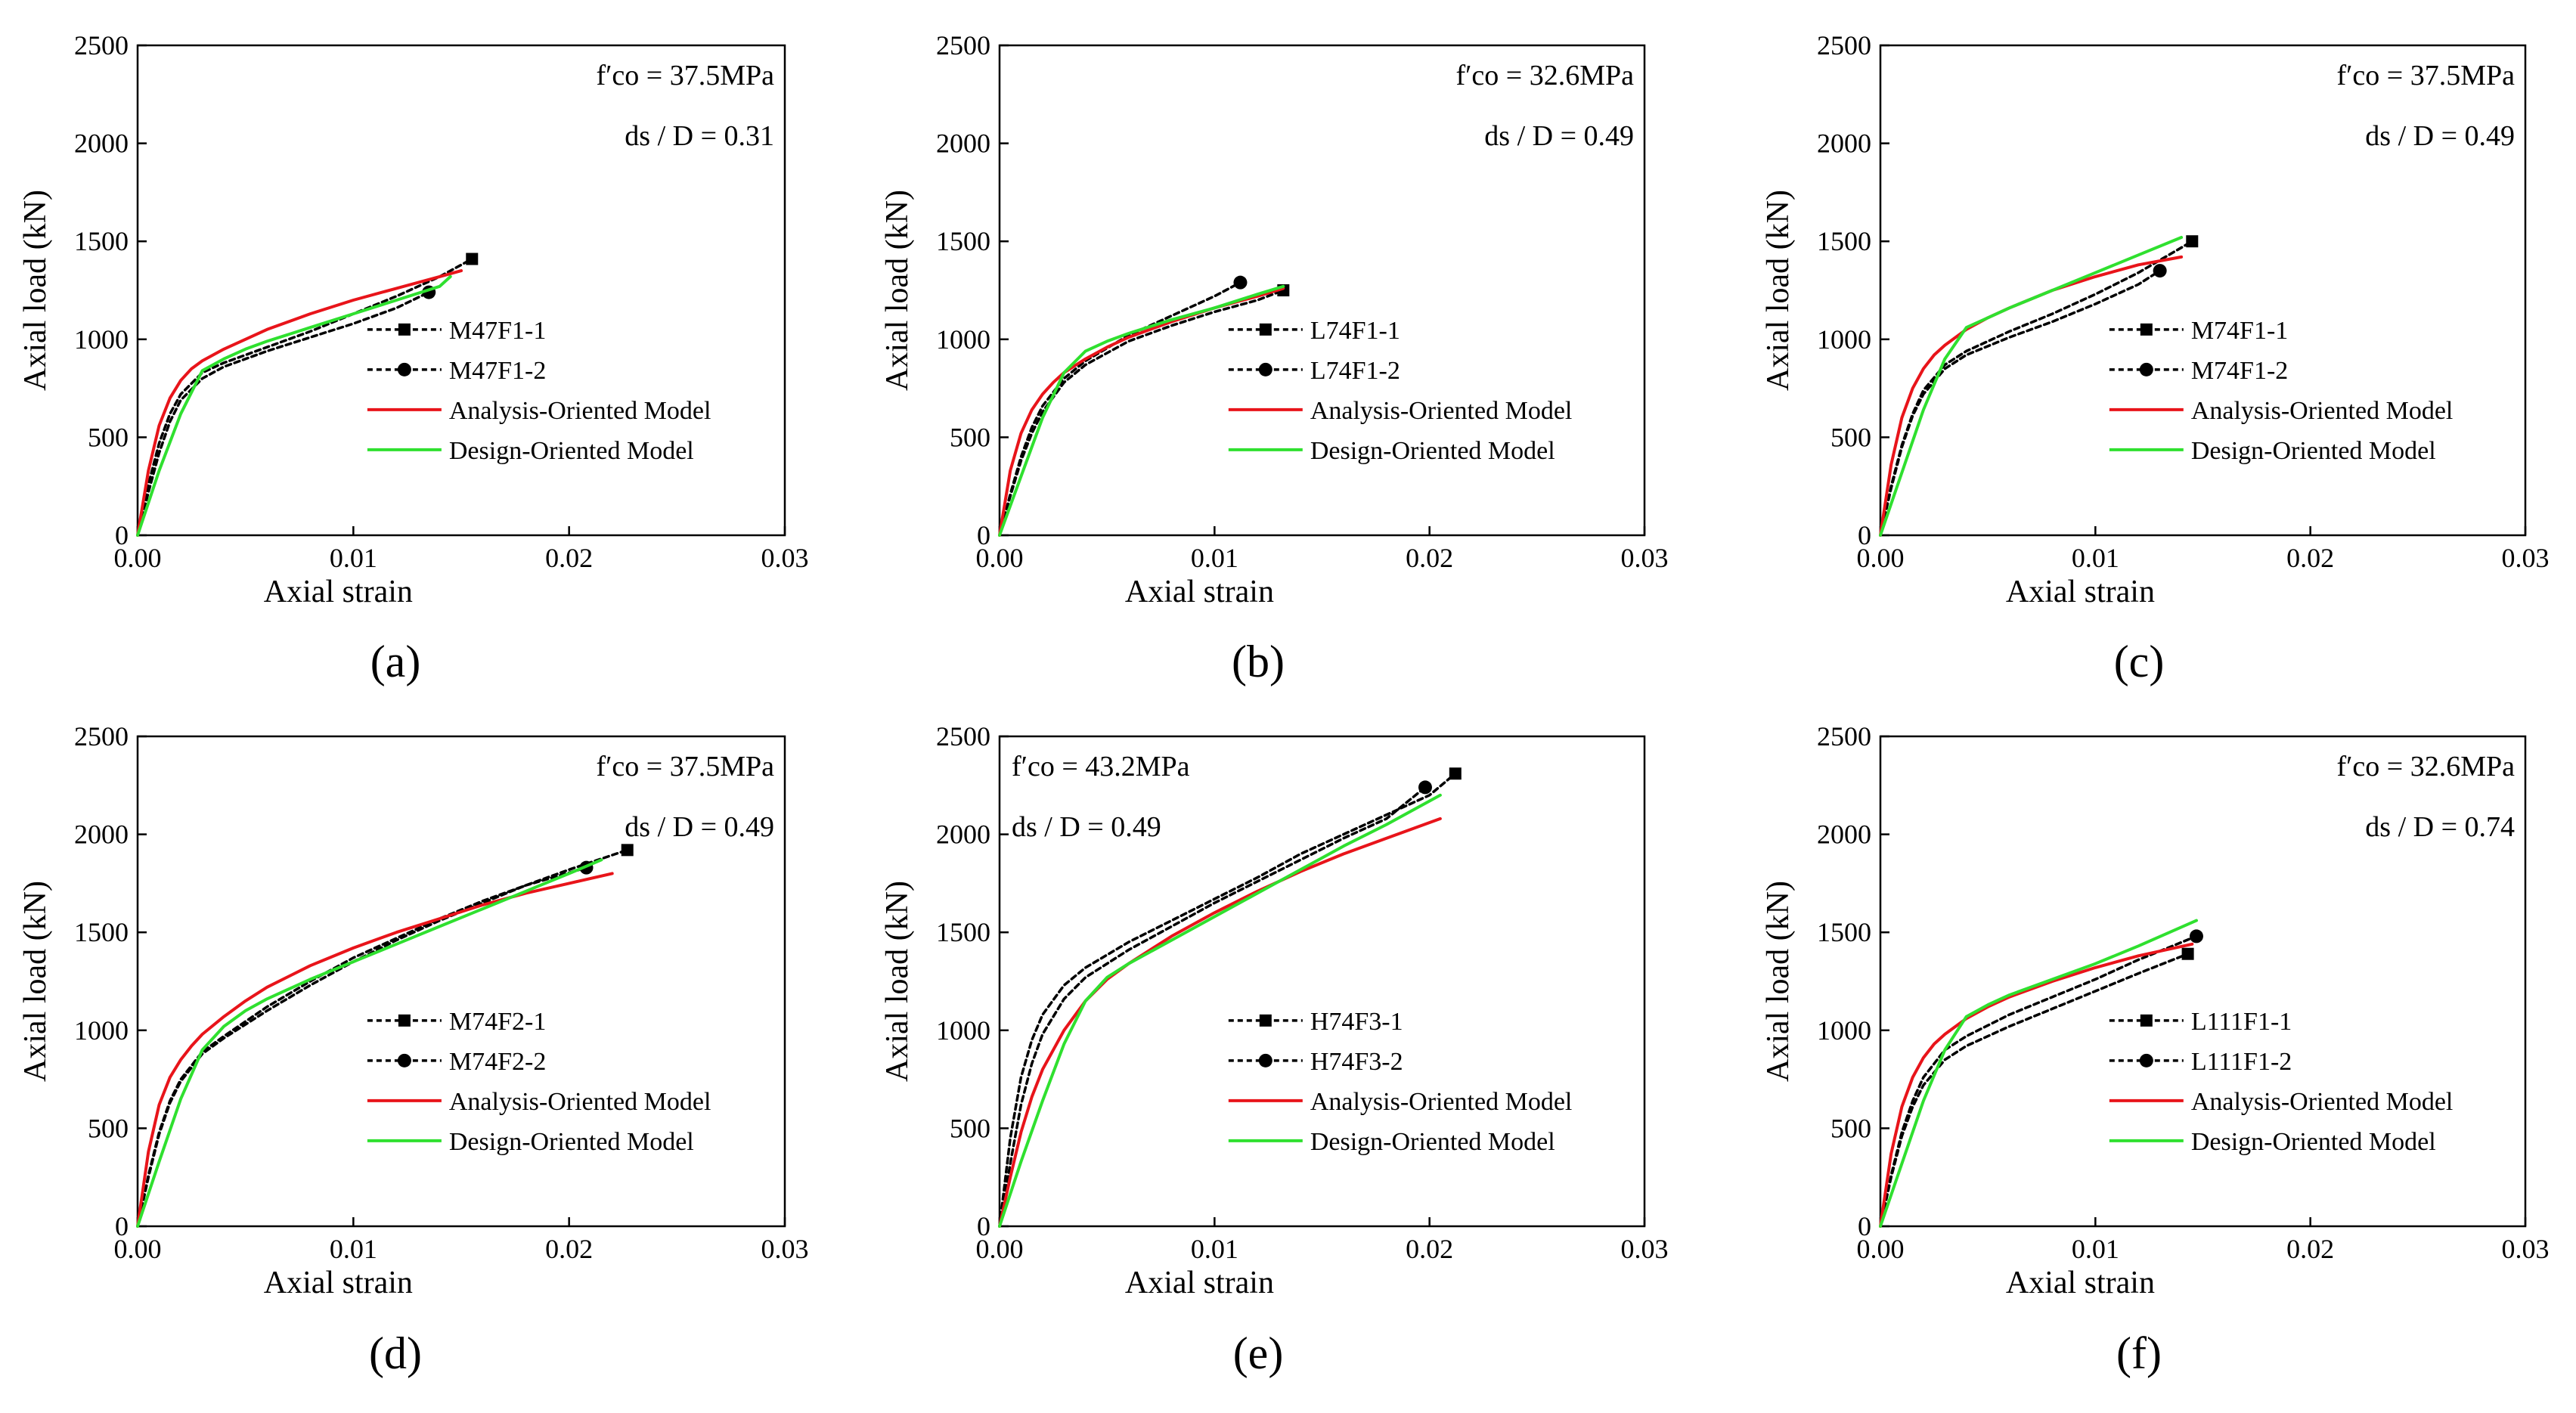 This screenshot has width=2576, height=1413. I want to click on legend-label: H74F3-1, so click(1356, 1022).